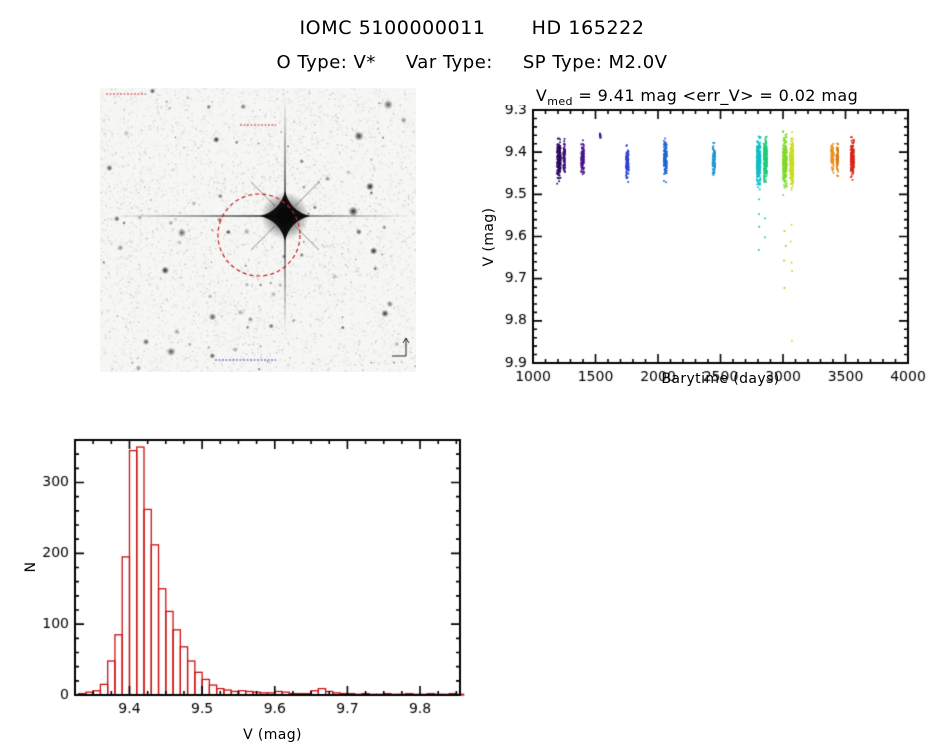 The height and width of the screenshot is (747, 944). I want to click on lightcurve-title-var: V, so click(541, 95).